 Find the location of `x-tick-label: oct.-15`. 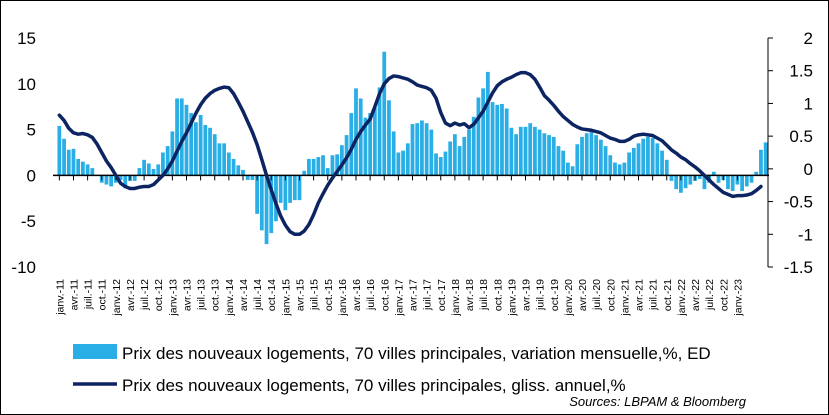

x-tick-label: oct.-15 is located at coordinates (329, 295).